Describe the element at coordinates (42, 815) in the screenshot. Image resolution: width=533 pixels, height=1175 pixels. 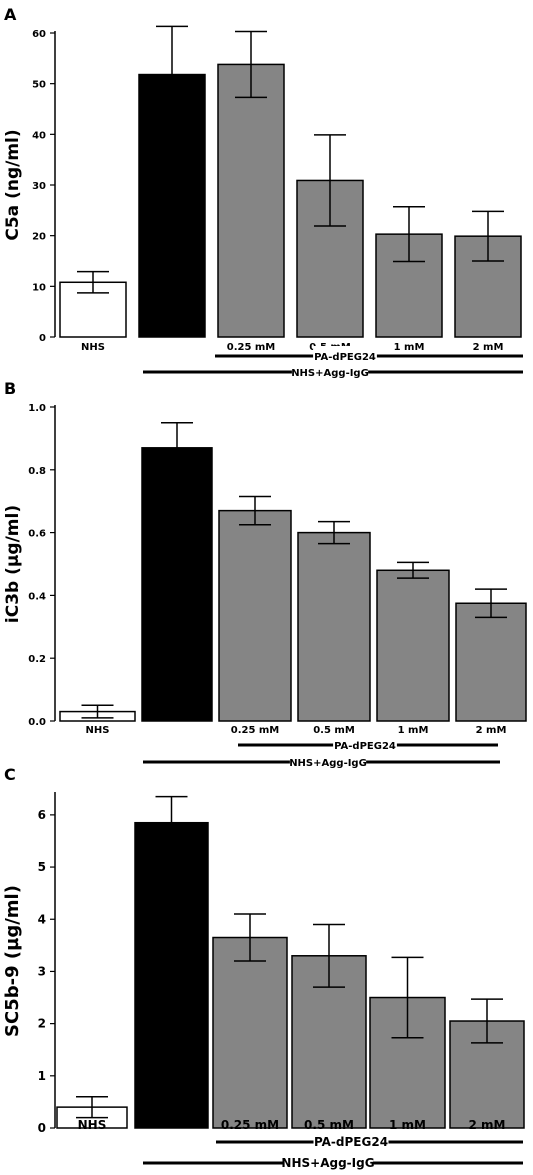
I see `y-tick-label: 6` at that location.